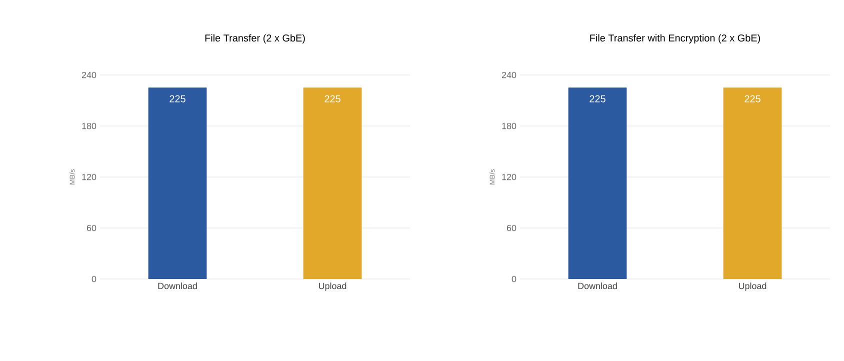 The image size is (844, 361). Describe the element at coordinates (255, 39) in the screenshot. I see `chart-title: File Transfer (2 x GbE)` at that location.